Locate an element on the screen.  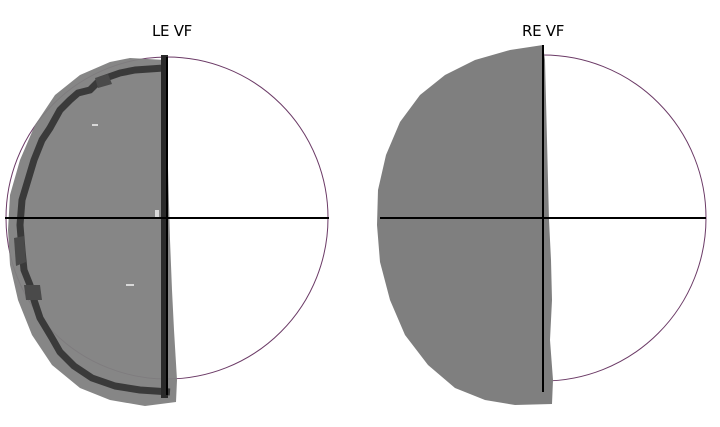
right-eye-title: RE VF is located at coordinates (543, 31).